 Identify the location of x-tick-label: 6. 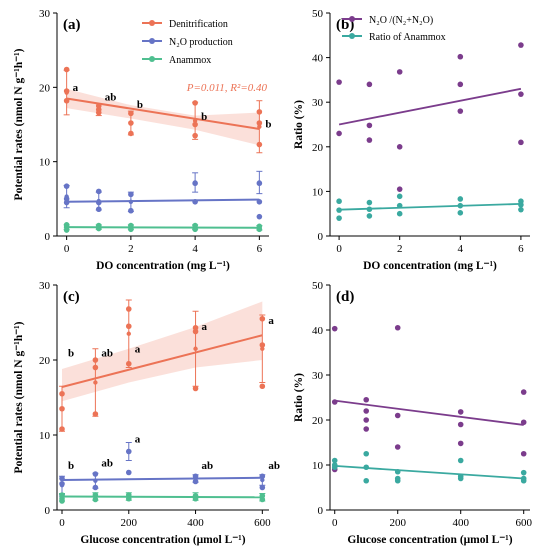
(260, 249).